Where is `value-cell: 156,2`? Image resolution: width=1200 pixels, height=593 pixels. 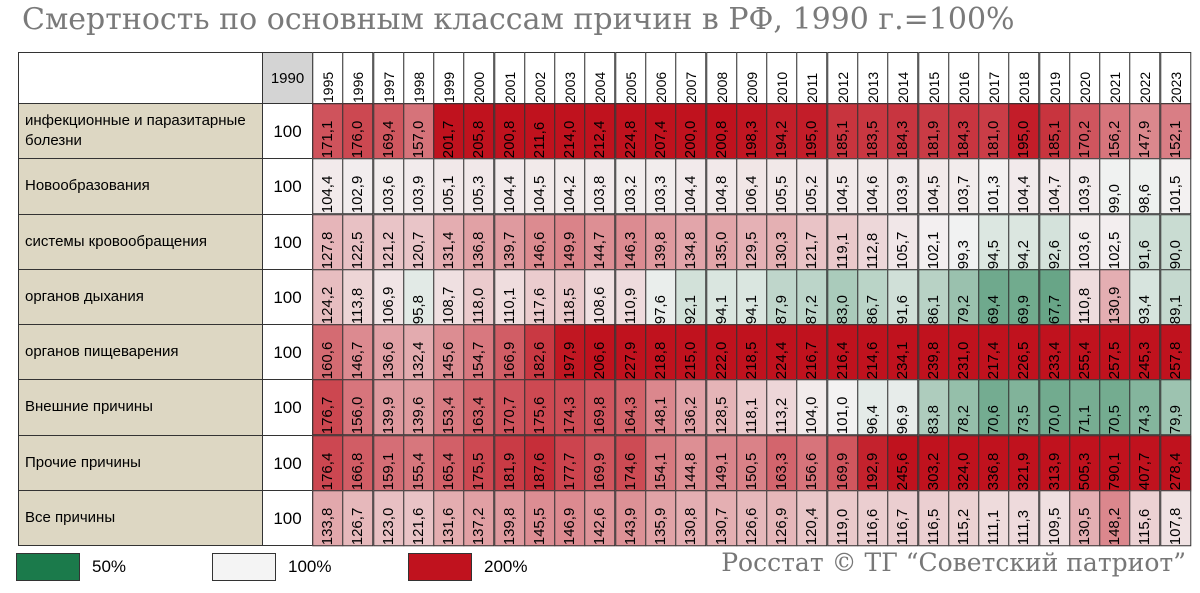
value-cell: 156,2 is located at coordinates (1115, 131).